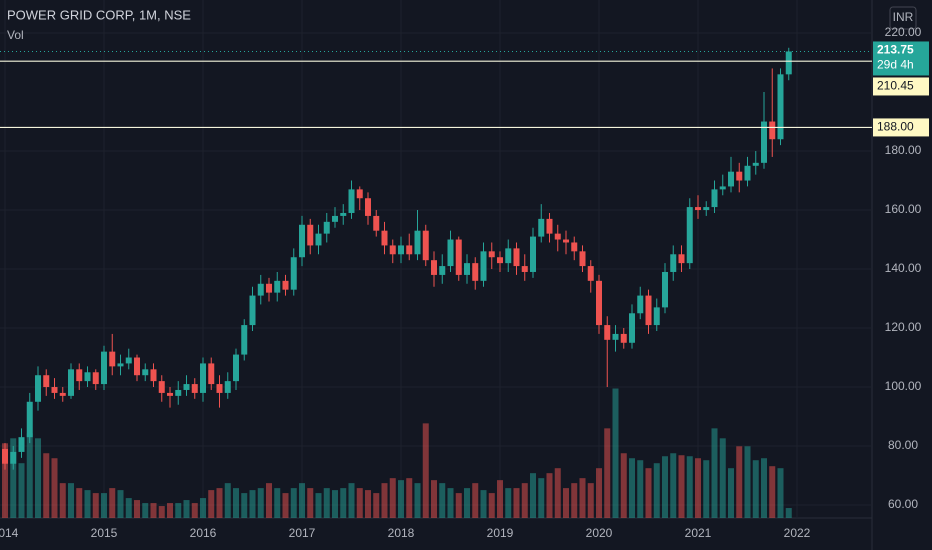  What do you see at coordinates (903, 150) in the screenshot?
I see `y-tick-label: 180.00` at bounding box center [903, 150].